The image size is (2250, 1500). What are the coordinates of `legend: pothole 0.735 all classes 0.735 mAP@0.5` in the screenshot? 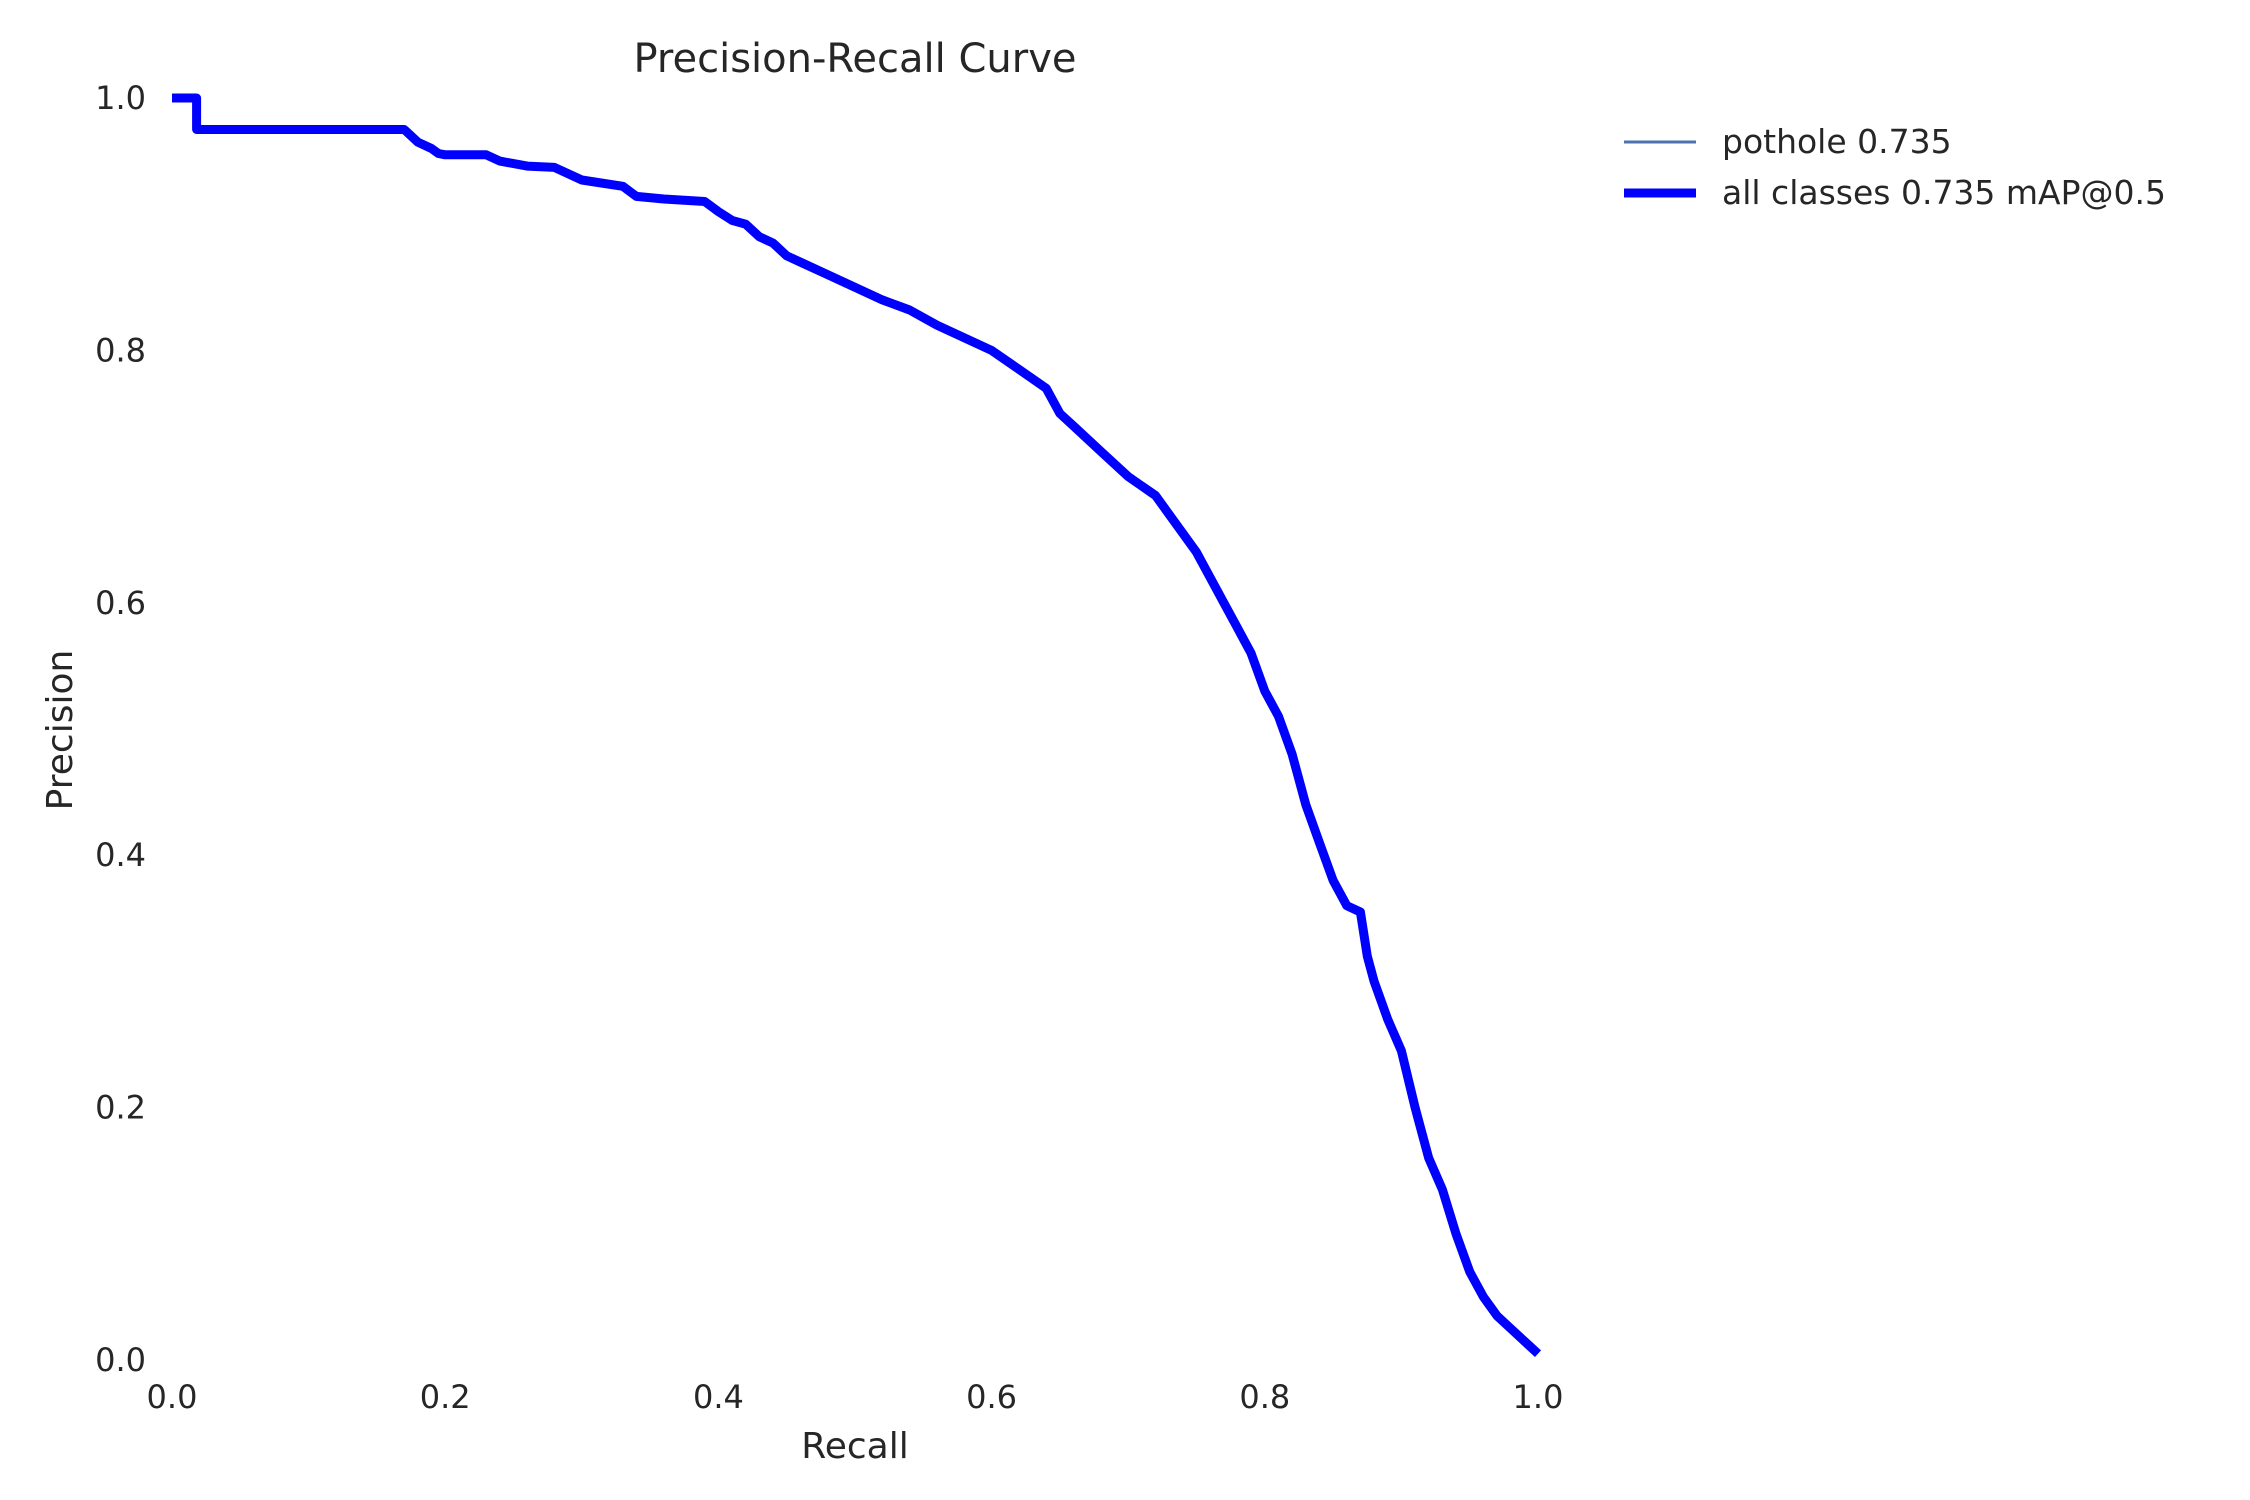 It's located at (1895, 167).